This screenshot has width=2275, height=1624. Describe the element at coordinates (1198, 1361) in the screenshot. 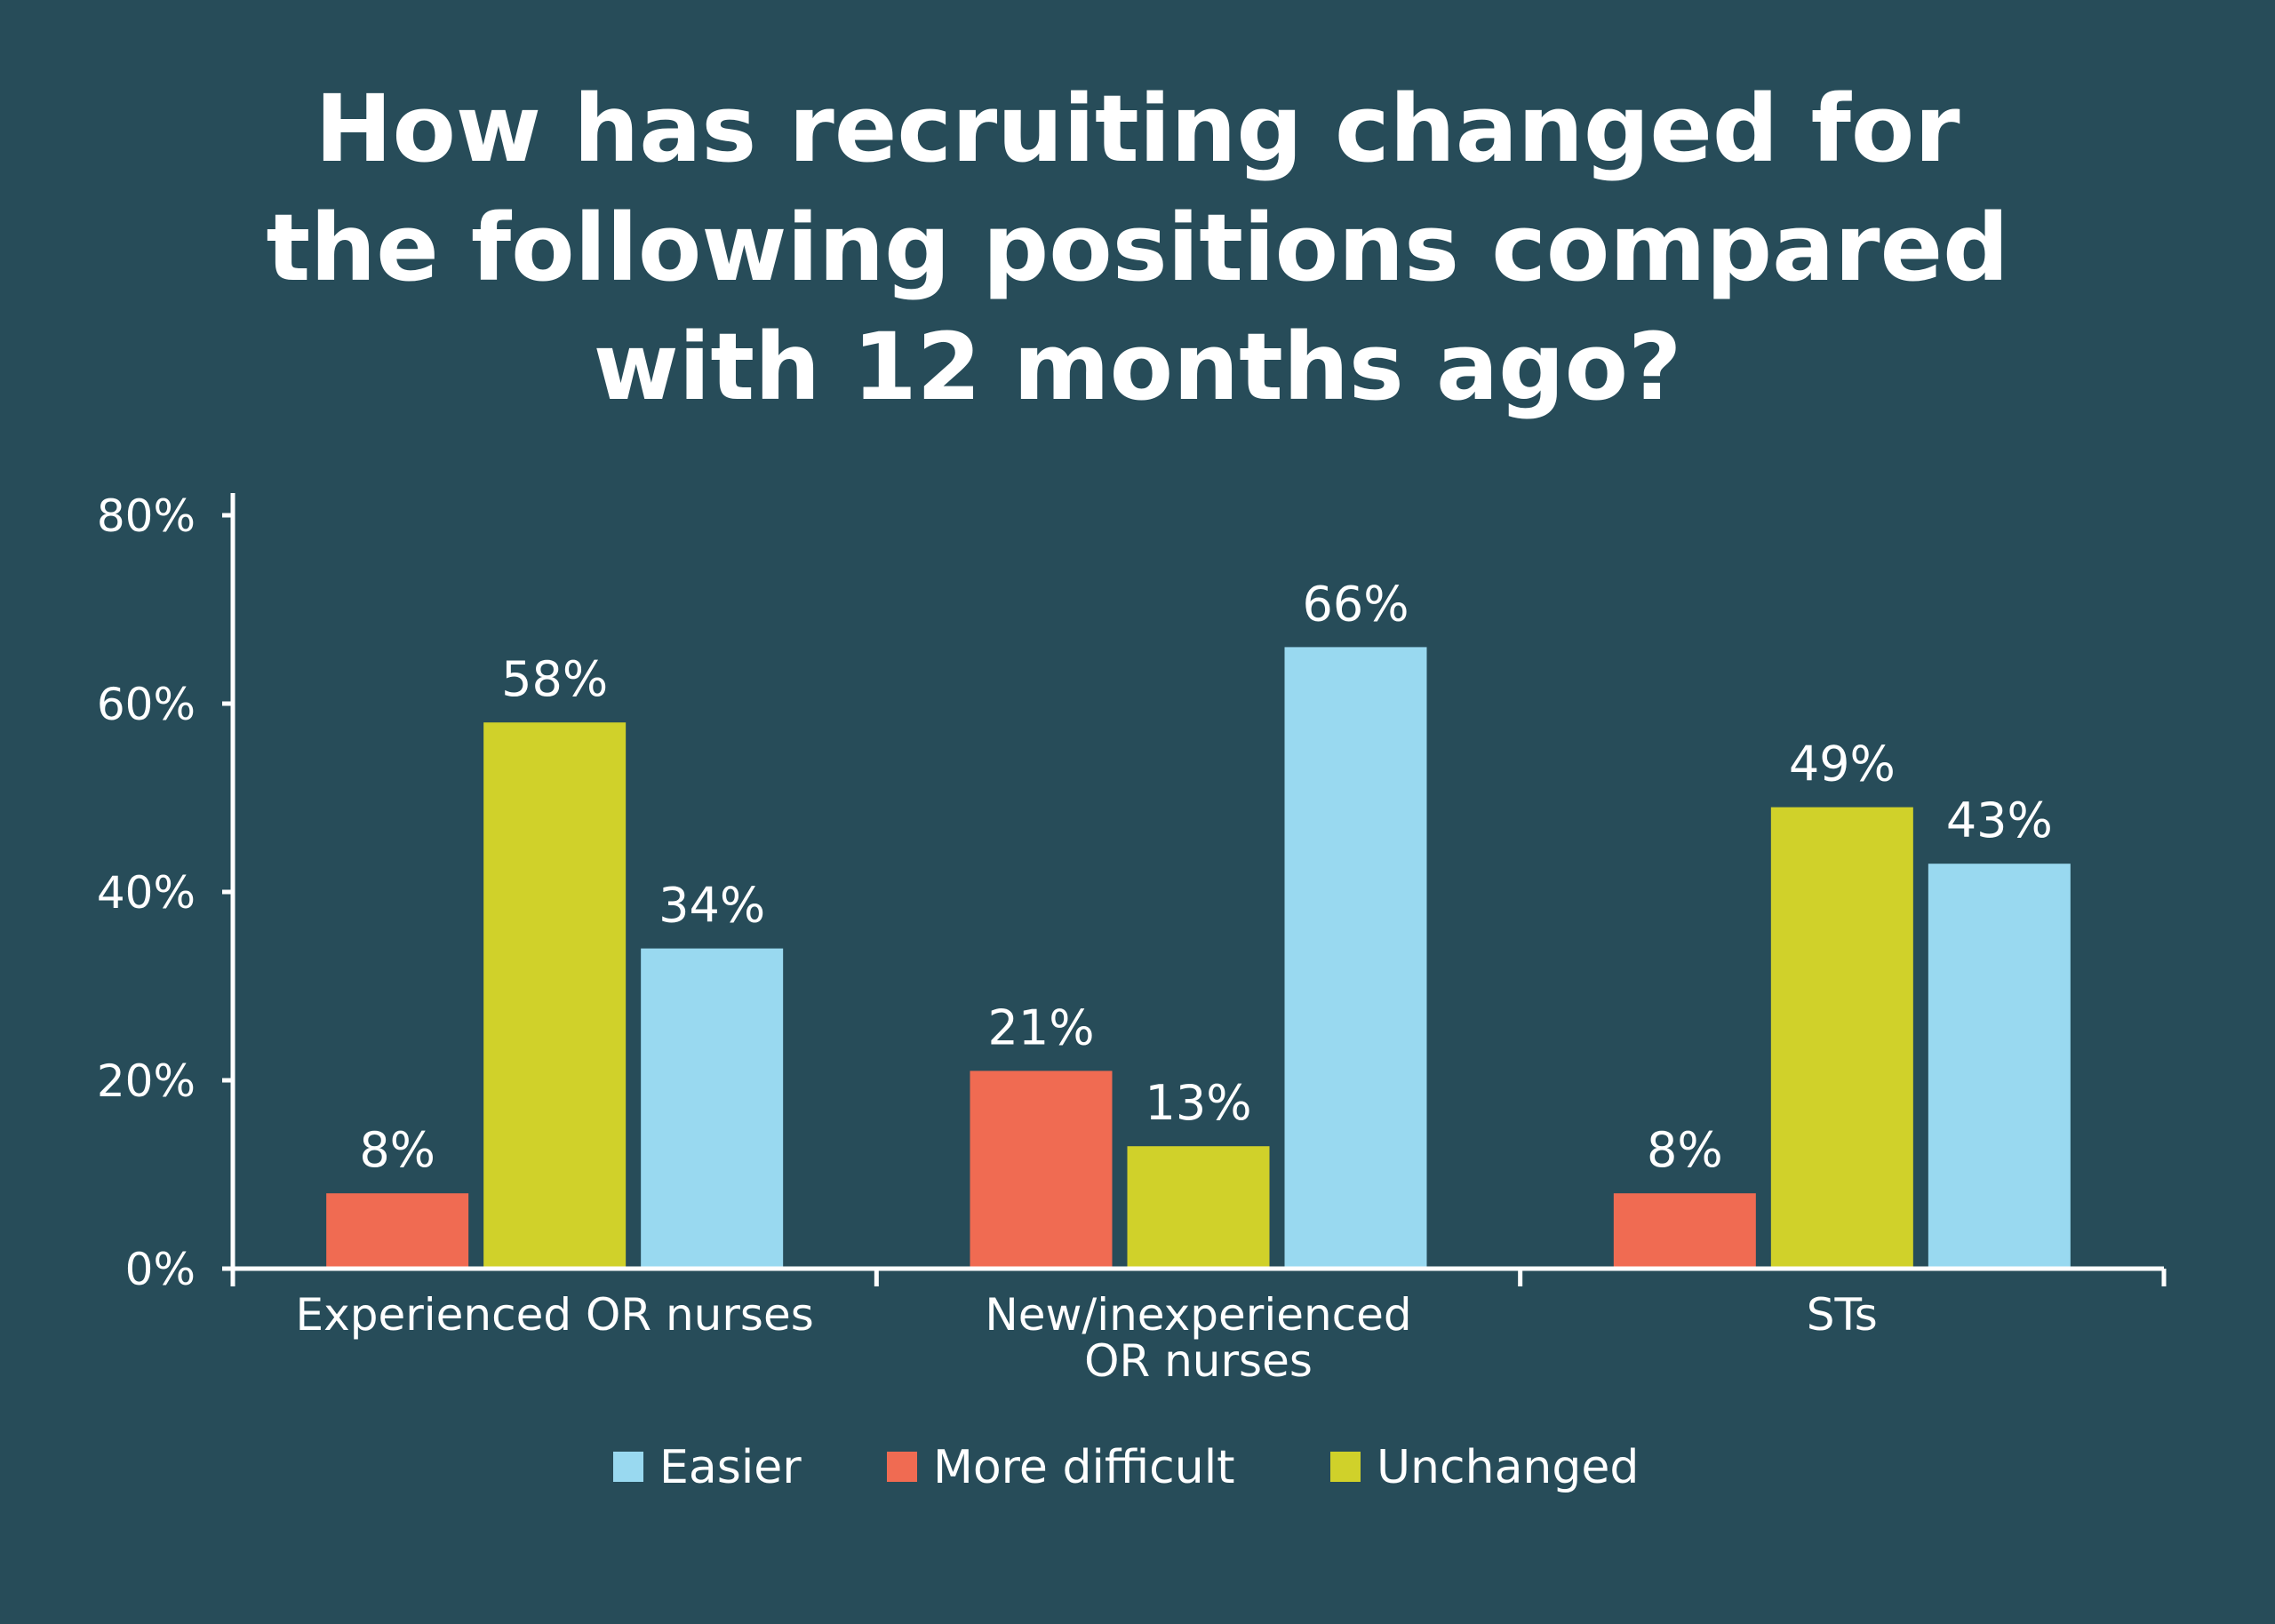

I see `x-category-label: OR nurses` at that location.